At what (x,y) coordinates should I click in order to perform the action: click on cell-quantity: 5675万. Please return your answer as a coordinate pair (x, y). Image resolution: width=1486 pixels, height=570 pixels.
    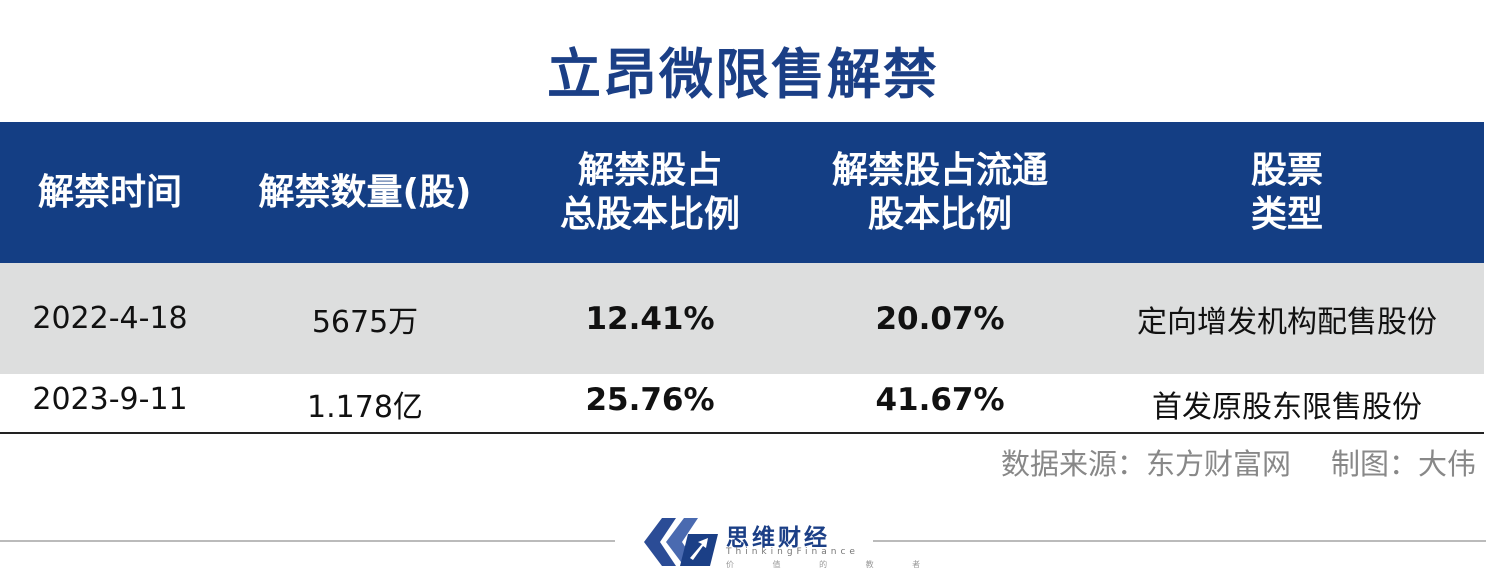
    Looking at the image, I should click on (365, 322).